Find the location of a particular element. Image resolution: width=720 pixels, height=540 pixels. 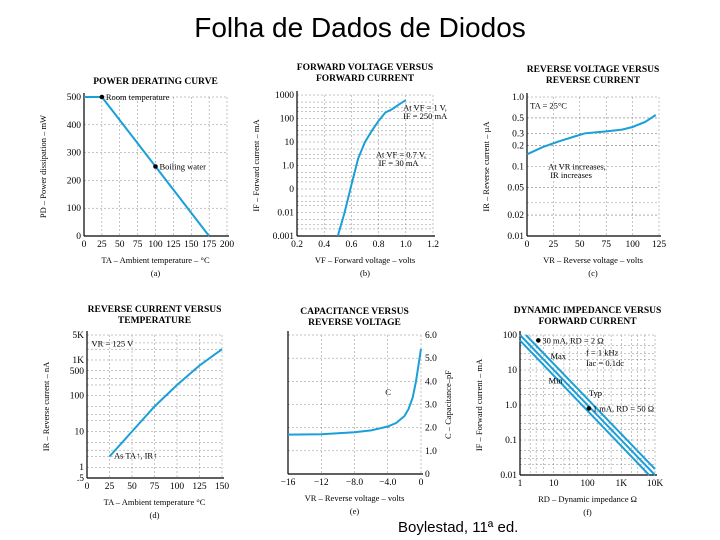

chart-title: FORWARD VOLTAGE VERSUS is located at coordinates (365, 68).